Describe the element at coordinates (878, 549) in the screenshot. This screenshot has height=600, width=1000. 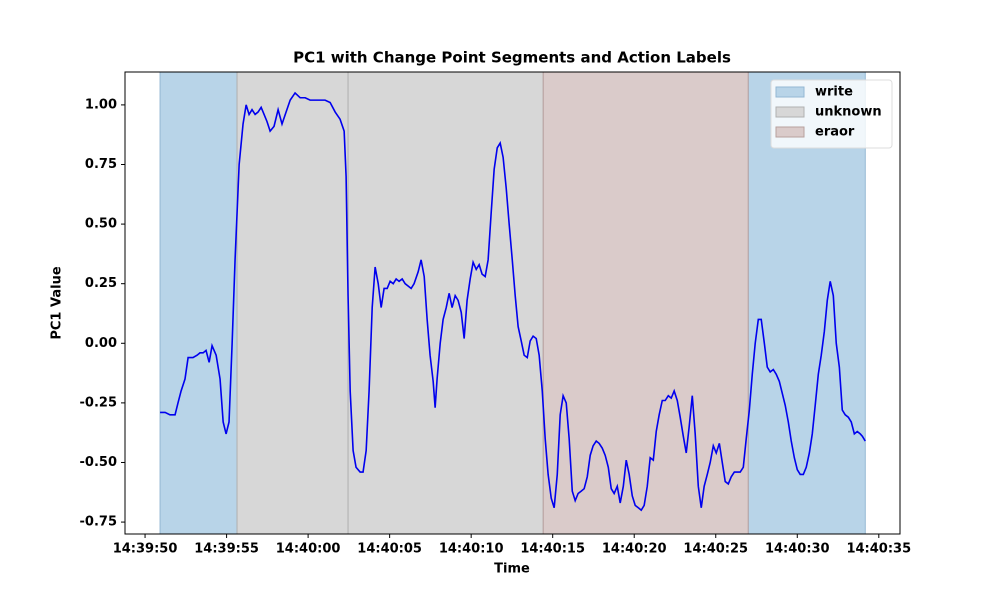
I see `x-tick-label: 14:40:35` at that location.